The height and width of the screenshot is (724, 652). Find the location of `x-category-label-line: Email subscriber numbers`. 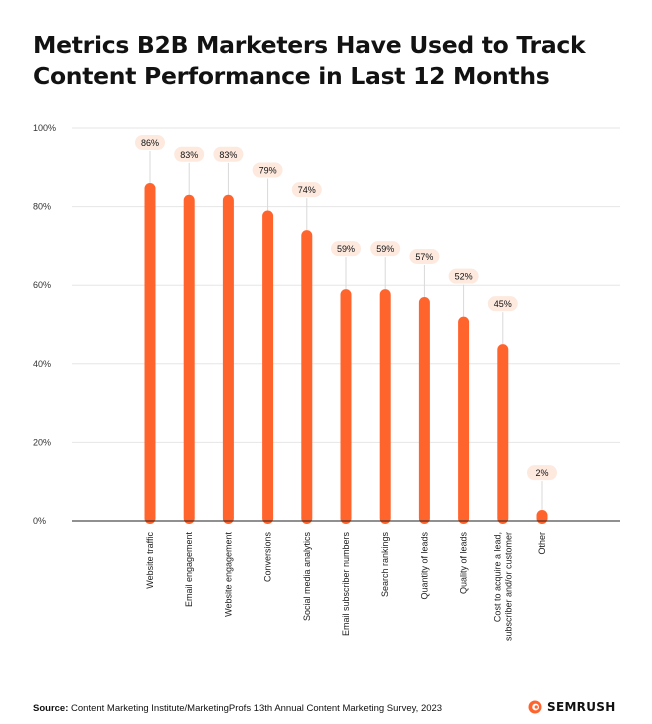

x-category-label-line: Email subscriber numbers is located at coordinates (346, 584).